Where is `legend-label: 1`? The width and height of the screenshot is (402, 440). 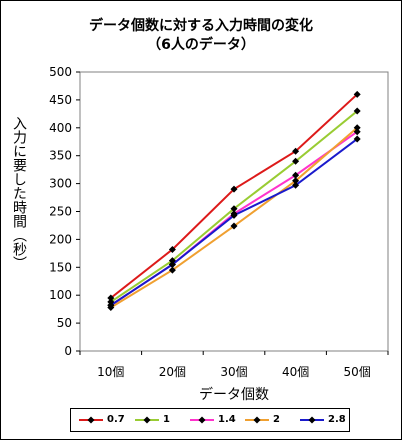 legend-label: 1 is located at coordinates (166, 419).